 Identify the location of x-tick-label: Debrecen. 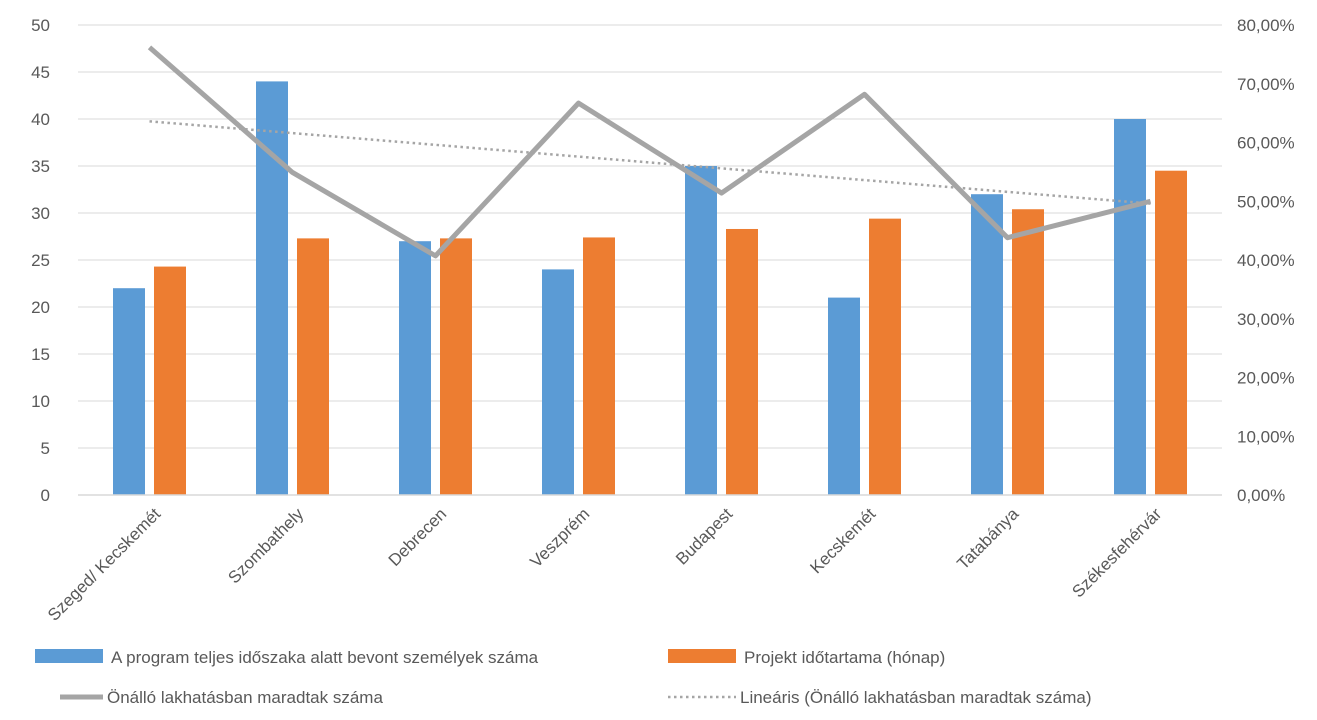
(418, 537).